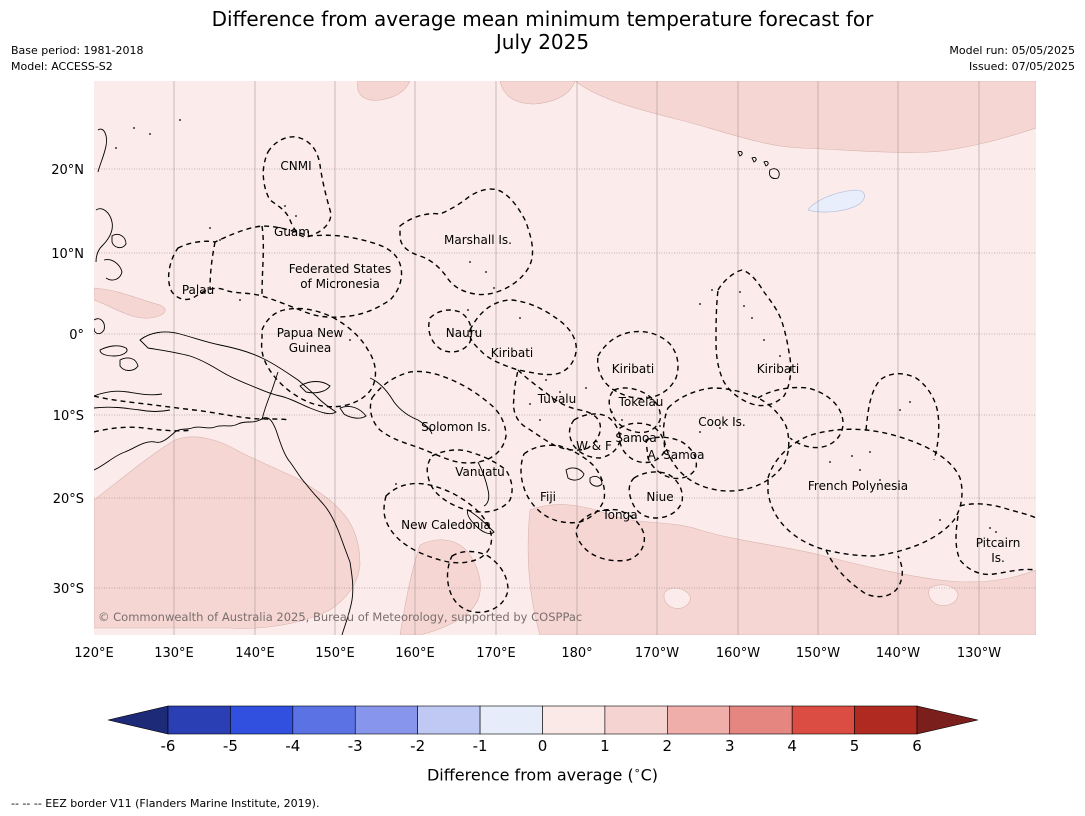  I want to click on colorbar-tick-label: 6, so click(917, 746).